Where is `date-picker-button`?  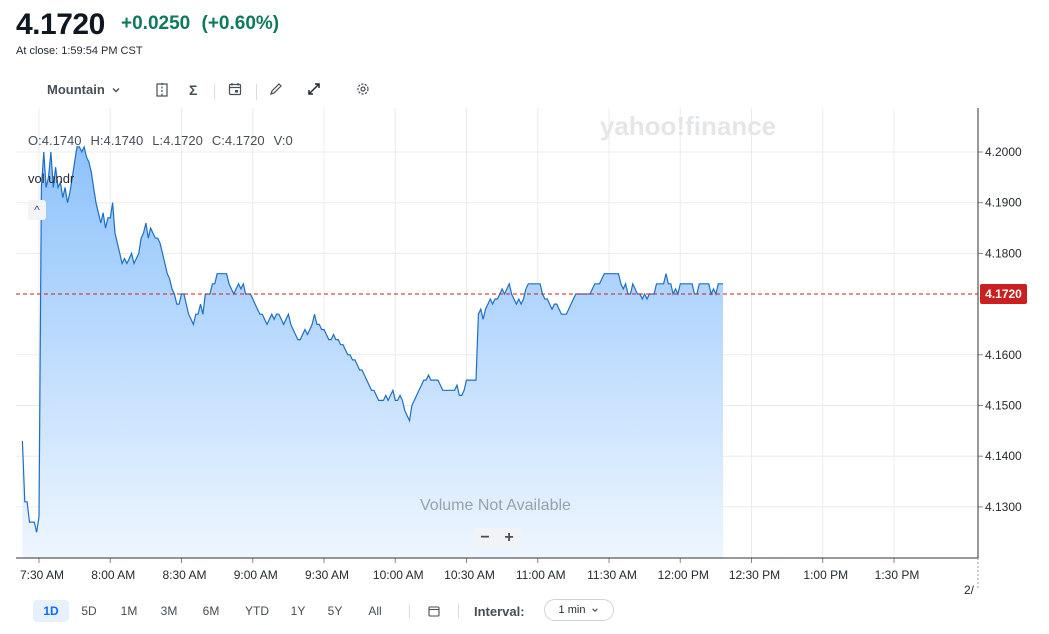 date-picker-button is located at coordinates (434, 611).